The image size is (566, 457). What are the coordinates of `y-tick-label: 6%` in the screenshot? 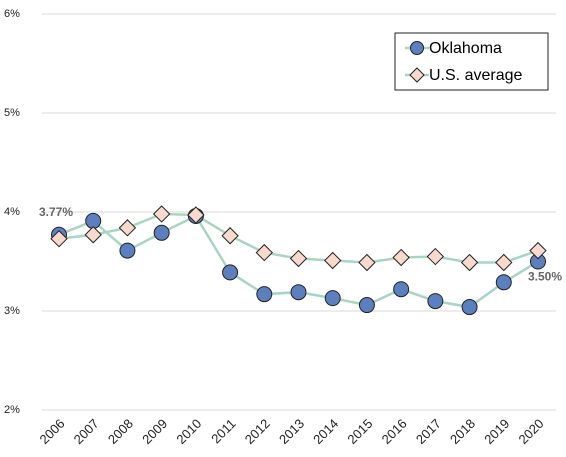 It's located at (12, 14).